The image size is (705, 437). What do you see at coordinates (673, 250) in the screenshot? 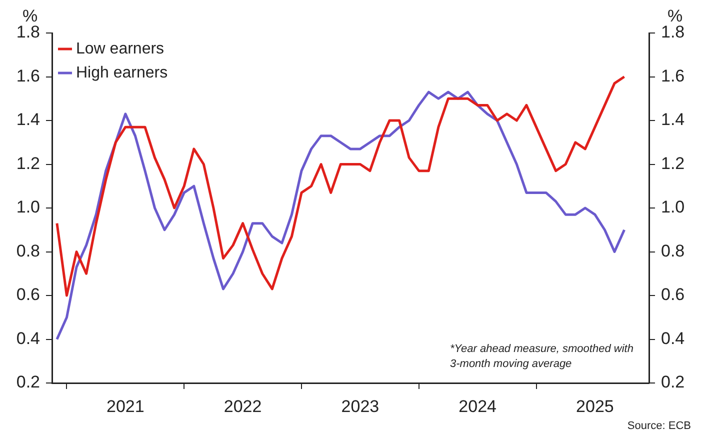
I see `y2-tick-label: 0.8` at bounding box center [673, 250].